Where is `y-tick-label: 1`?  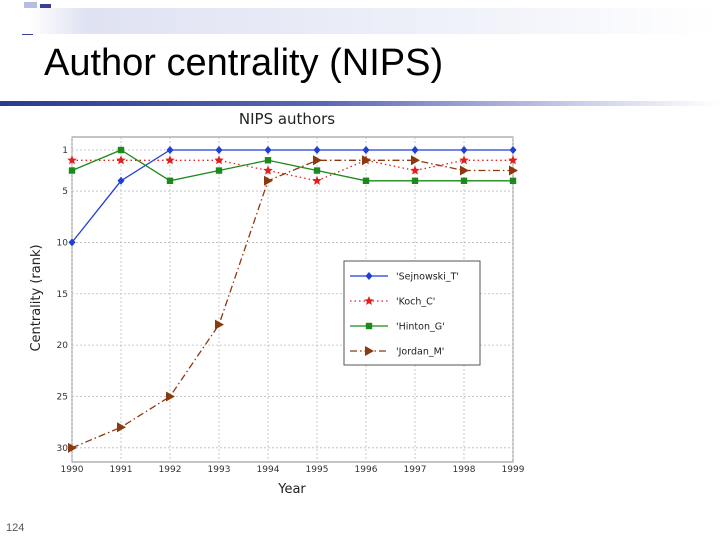 y-tick-label: 1 is located at coordinates (65, 151).